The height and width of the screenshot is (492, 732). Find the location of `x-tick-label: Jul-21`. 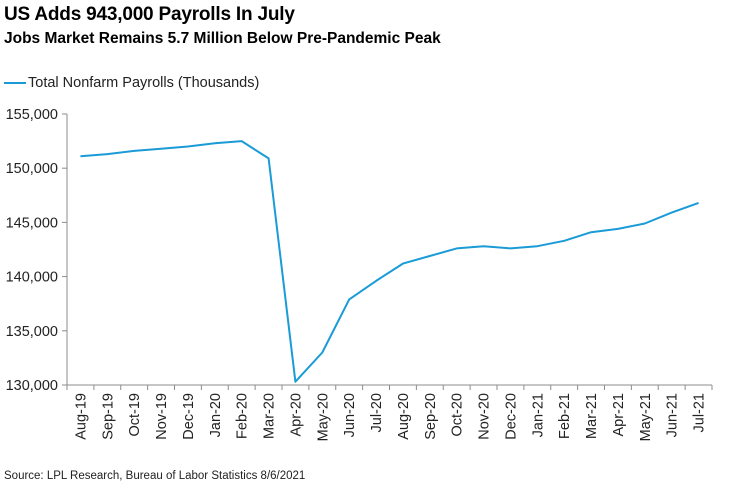

x-tick-label: Jul-21 is located at coordinates (700, 413).